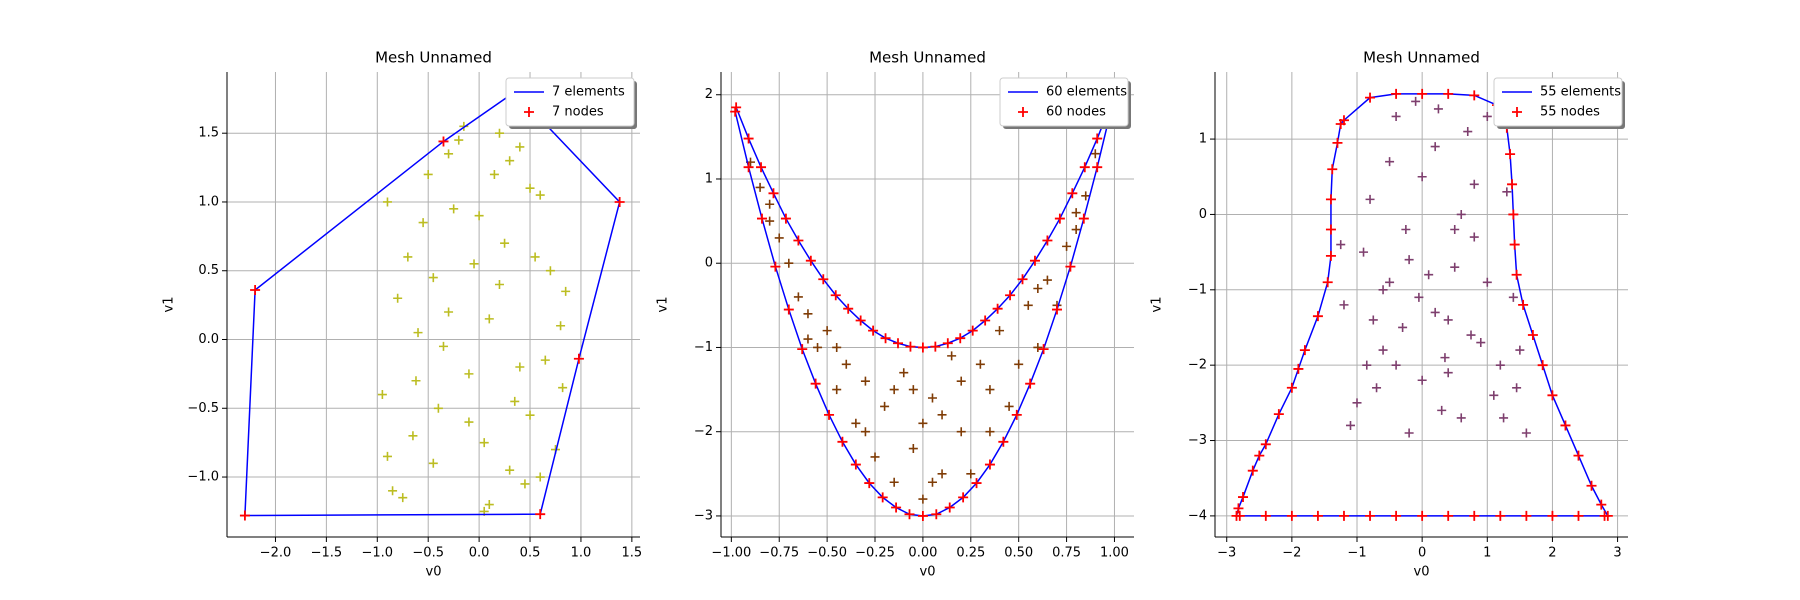 Image resolution: width=1800 pixels, height=600 pixels. What do you see at coordinates (1617, 553) in the screenshot?
I see `x-tick-label: 3` at bounding box center [1617, 553].